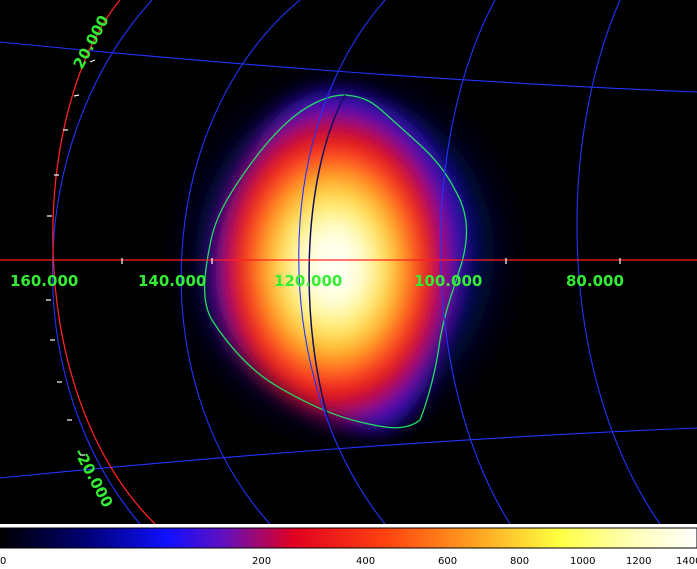  I want to click on colorbar: 0 200 400 600 800 1000 1200 1400, so click(348, 546).